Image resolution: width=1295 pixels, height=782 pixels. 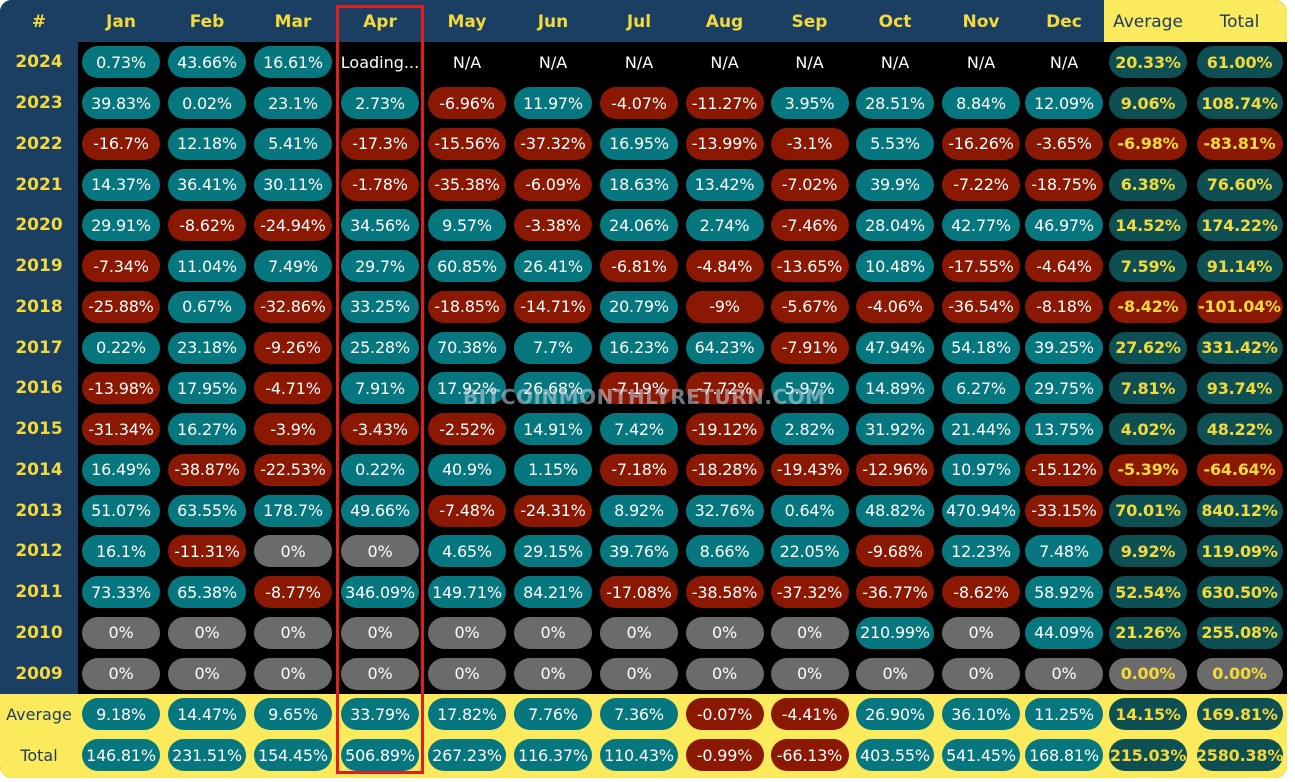 I want to click on return-pill: 31.92%, so click(x=895, y=429).